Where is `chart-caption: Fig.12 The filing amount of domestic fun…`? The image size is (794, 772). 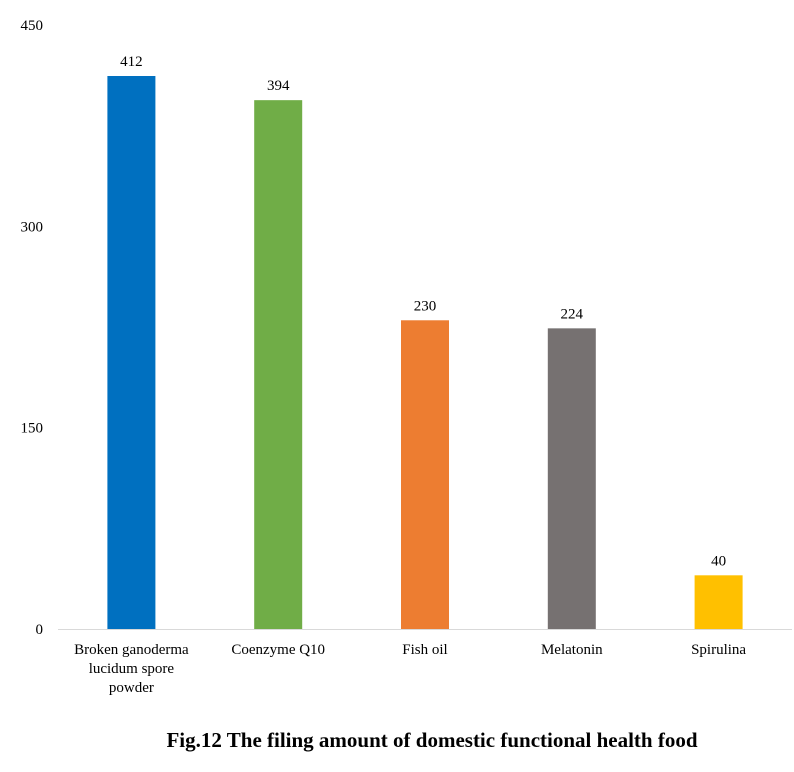 chart-caption: Fig.12 The filing amount of domestic fun… is located at coordinates (432, 740).